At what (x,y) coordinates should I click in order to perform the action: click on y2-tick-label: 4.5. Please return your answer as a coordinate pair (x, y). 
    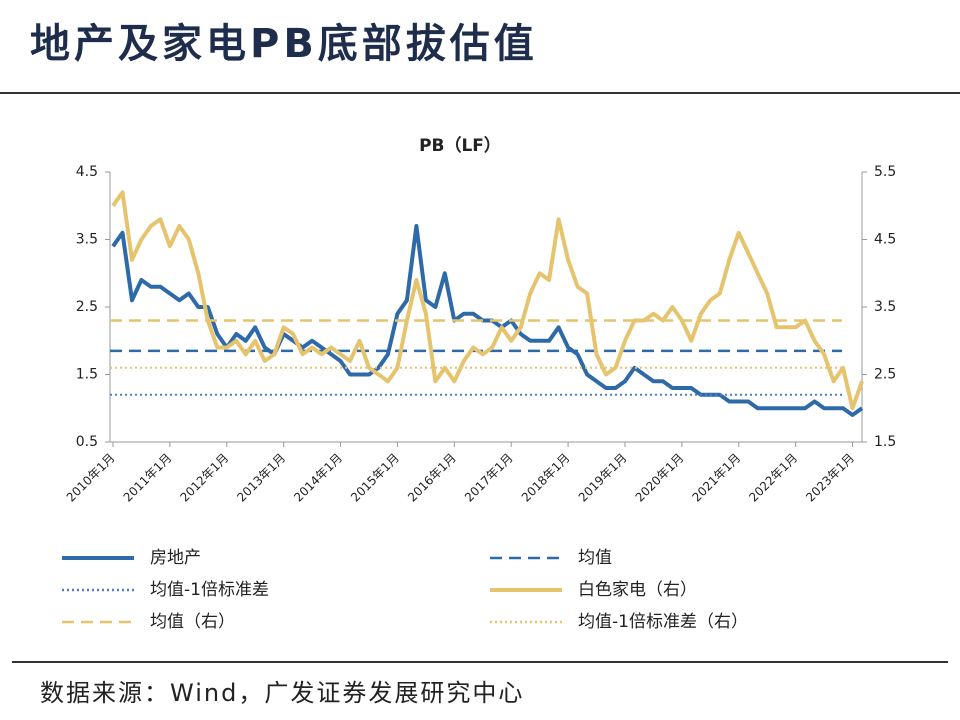
    Looking at the image, I should click on (885, 240).